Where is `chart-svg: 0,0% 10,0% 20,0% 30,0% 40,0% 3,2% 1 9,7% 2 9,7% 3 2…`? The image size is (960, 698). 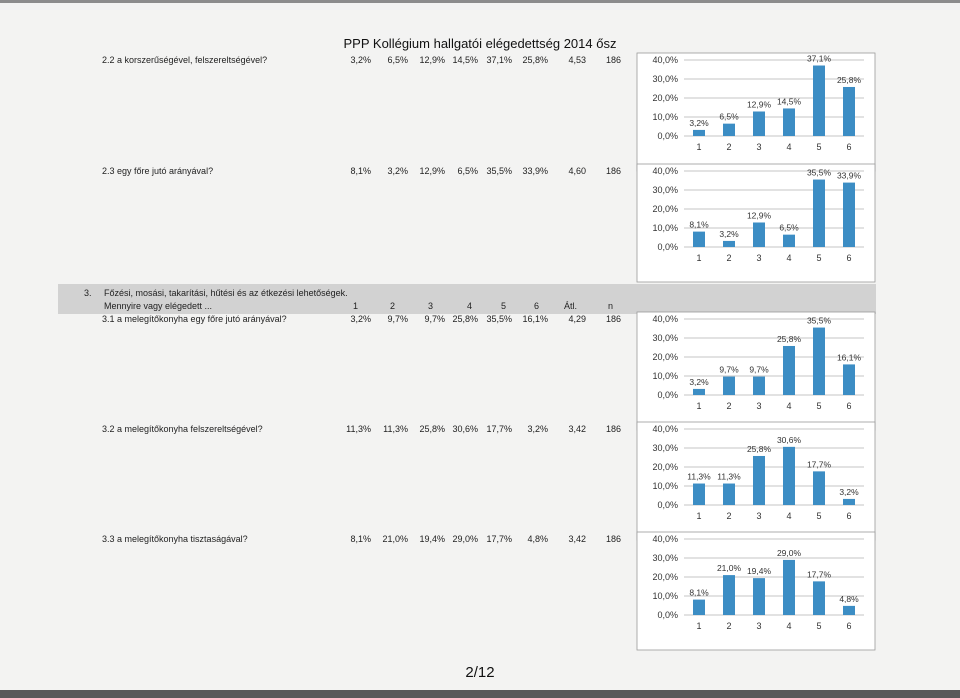
chart-svg: 0,0% 10,0% 20,0% 30,0% 40,0% 3,2% 1 9,7% 2 9,7% 3 2… is located at coordinates (756, 371).